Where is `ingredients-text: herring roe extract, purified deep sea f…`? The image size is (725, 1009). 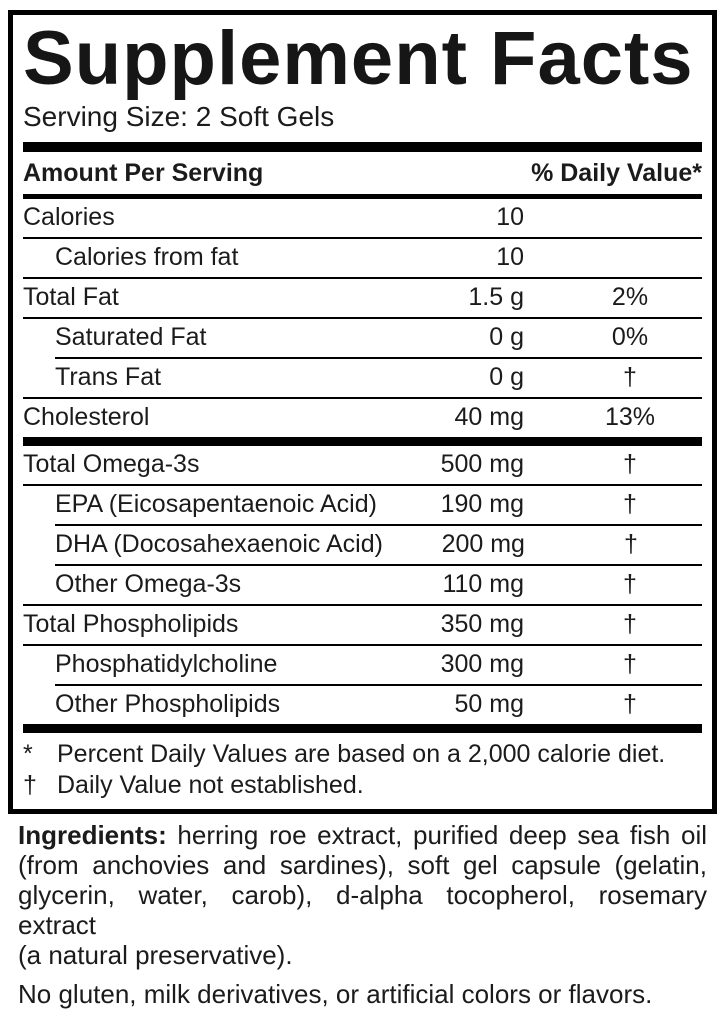
ingredients-text: herring roe extract, purified deep sea f… is located at coordinates (436, 834).